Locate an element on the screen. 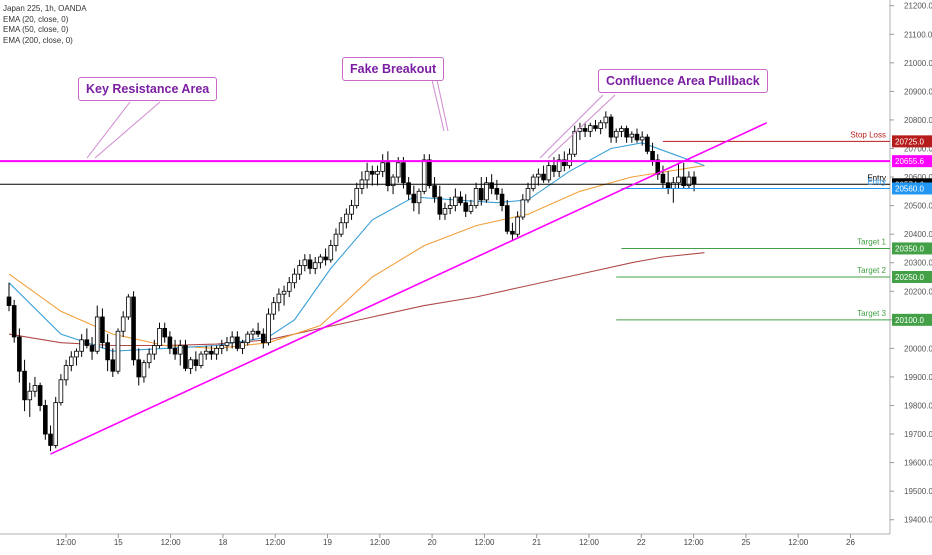 The height and width of the screenshot is (555, 932). y-tick-label: 21100.0 is located at coordinates (918, 34).